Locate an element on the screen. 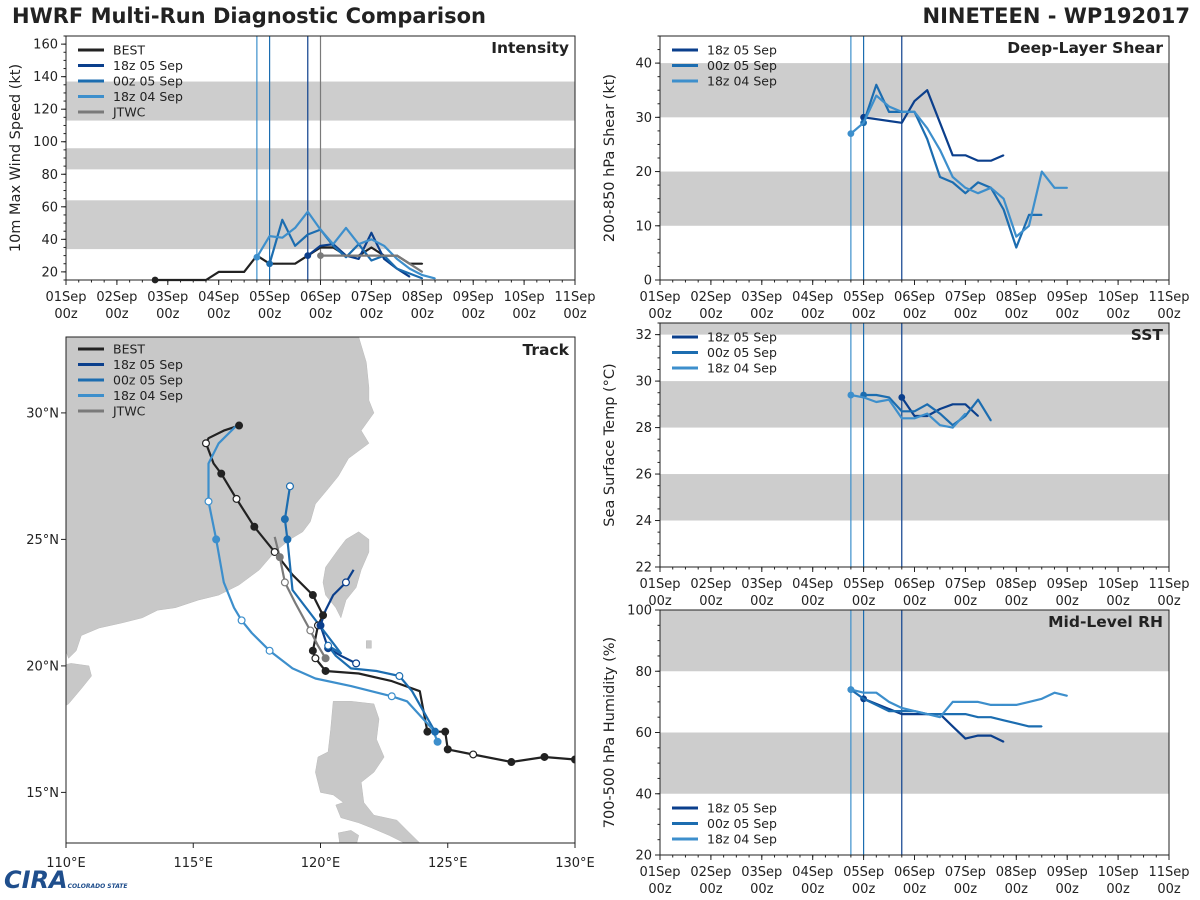  x-tick-label: 05Sep is located at coordinates (863, 584).